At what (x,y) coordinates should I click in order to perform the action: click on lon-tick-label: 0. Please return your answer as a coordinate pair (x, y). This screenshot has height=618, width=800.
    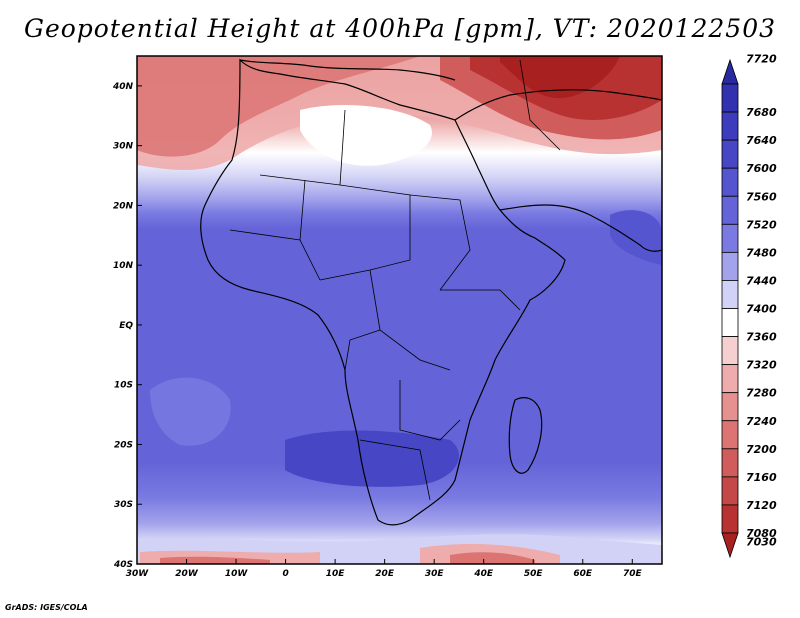
    Looking at the image, I should click on (285, 574).